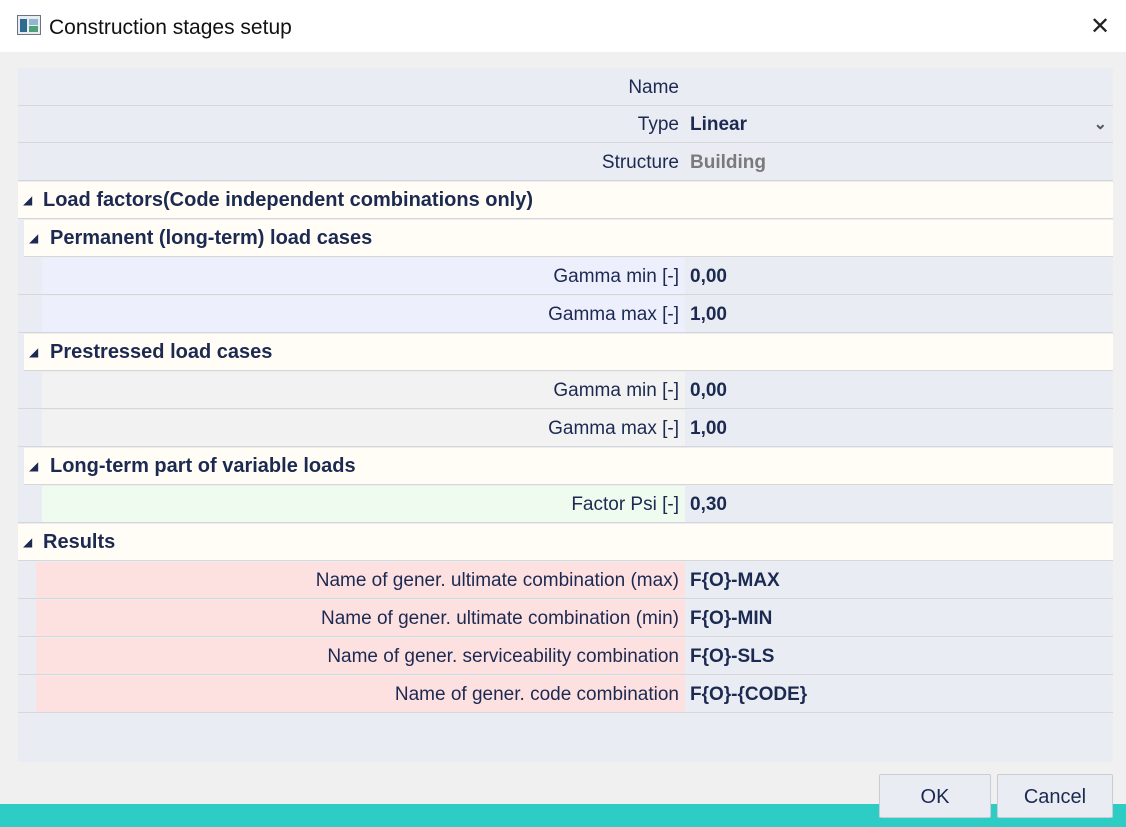 The width and height of the screenshot is (1126, 827). Describe the element at coordinates (1100, 26) in the screenshot. I see `close-icon: ✕` at that location.